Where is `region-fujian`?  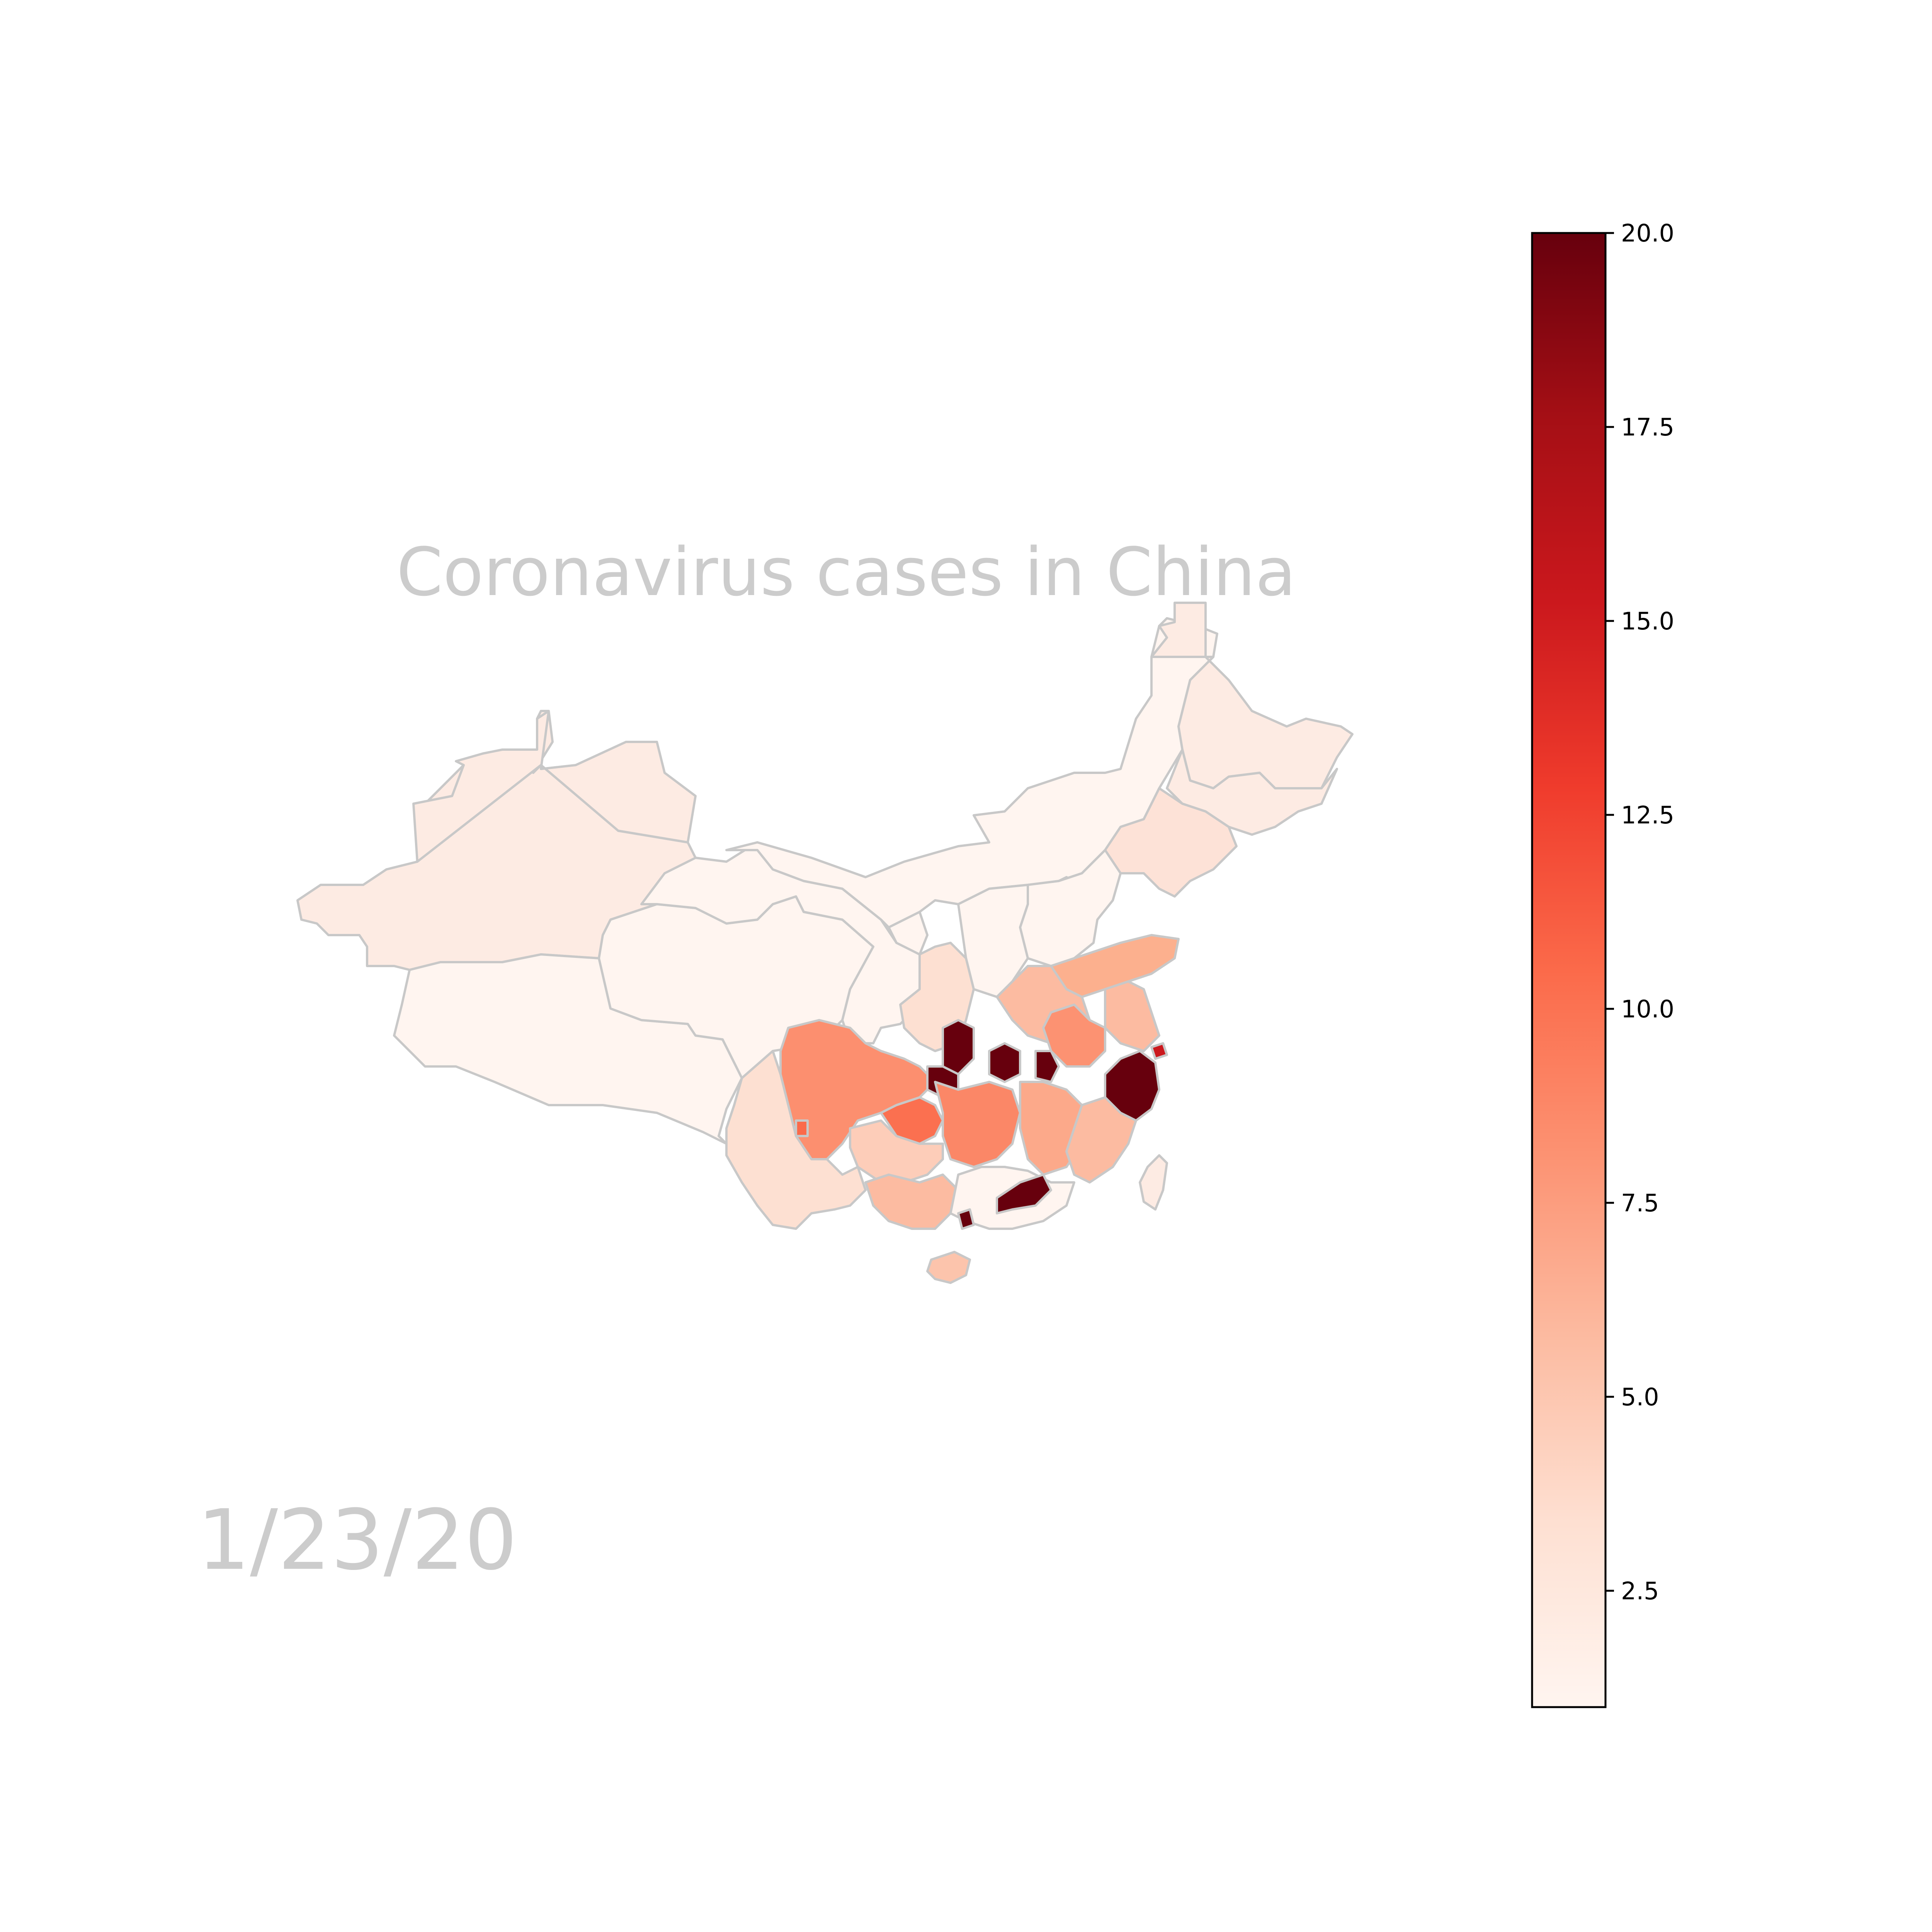
region-fujian is located at coordinates (1101, 1140).